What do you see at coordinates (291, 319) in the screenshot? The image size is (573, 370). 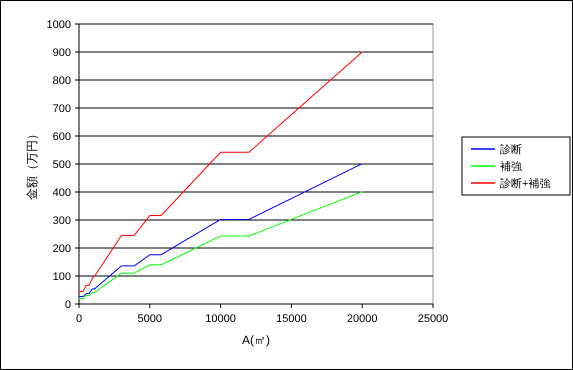 I see `x-tick-label: 15000` at bounding box center [291, 319].